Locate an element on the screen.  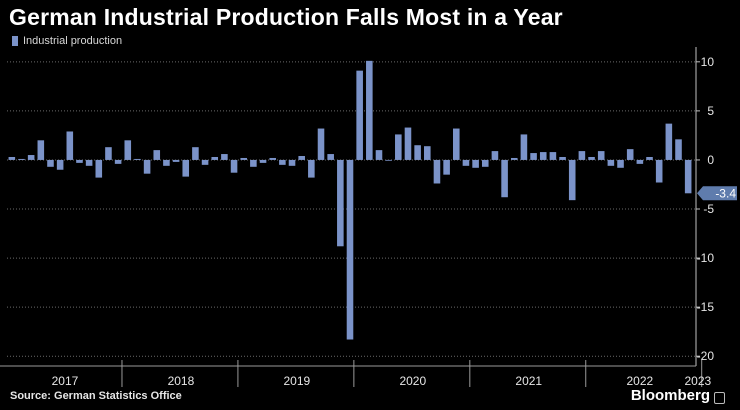
y-tick-label: 5 is located at coordinates (710, 111).